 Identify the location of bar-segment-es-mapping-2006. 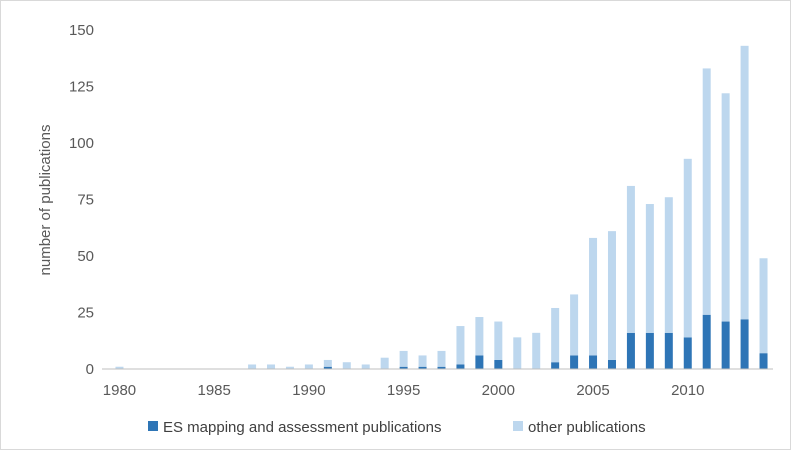
(611, 364).